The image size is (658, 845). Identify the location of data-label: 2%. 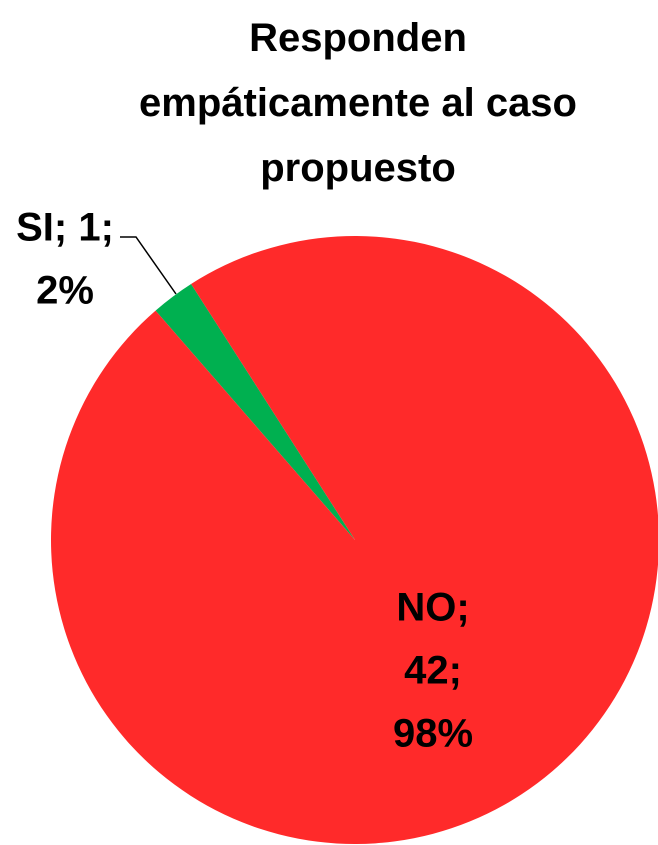
(65, 291).